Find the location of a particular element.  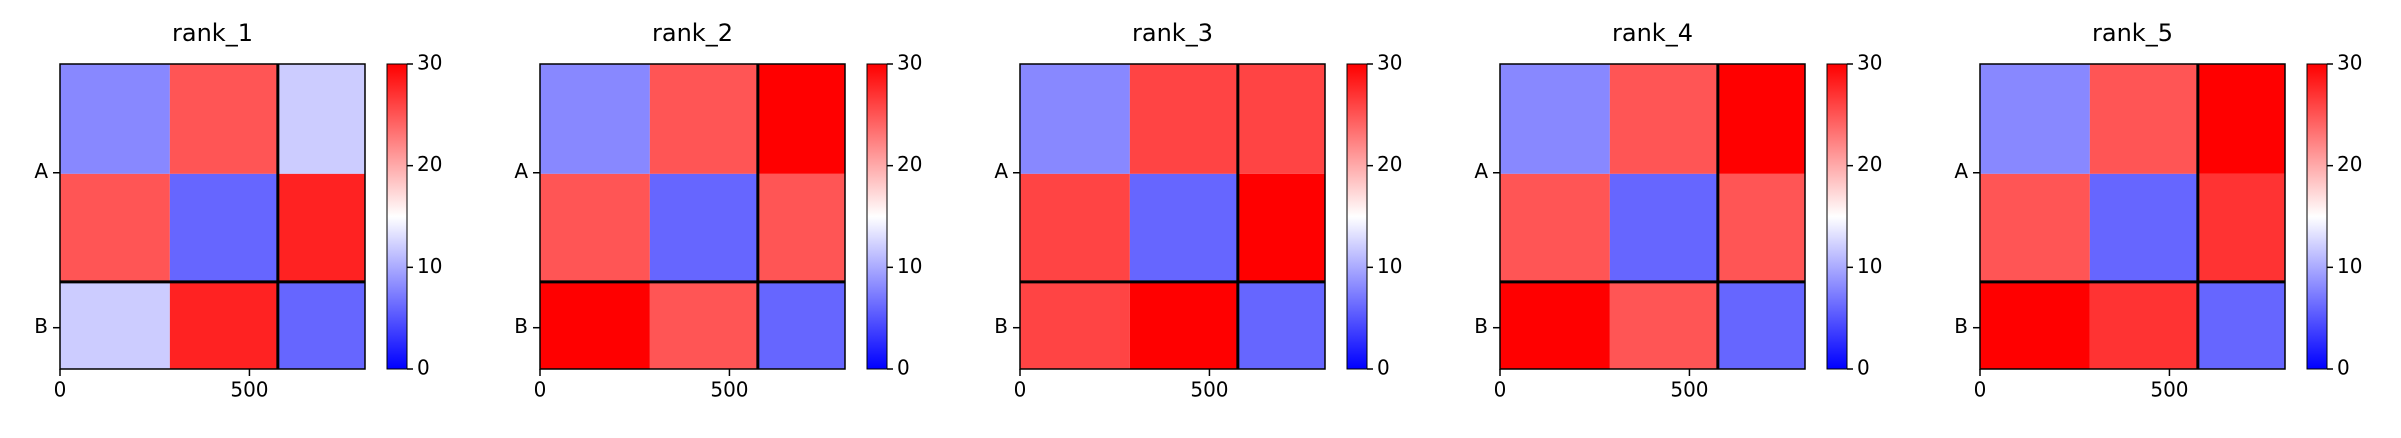

chart-title: rank_1 is located at coordinates (212, 33).